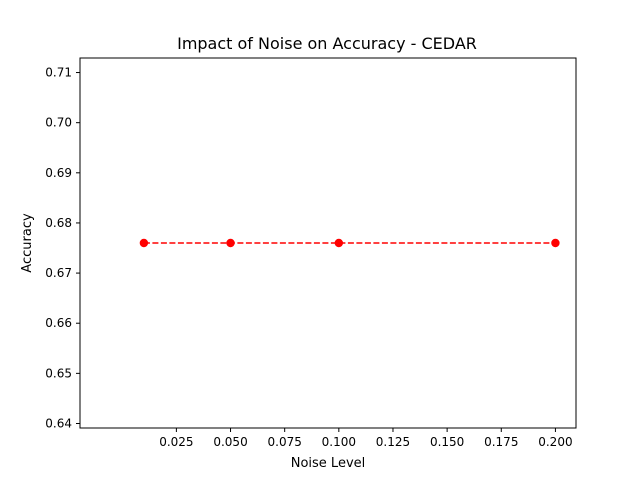 Image resolution: width=640 pixels, height=480 pixels. I want to click on plot-series, so click(349, 243).